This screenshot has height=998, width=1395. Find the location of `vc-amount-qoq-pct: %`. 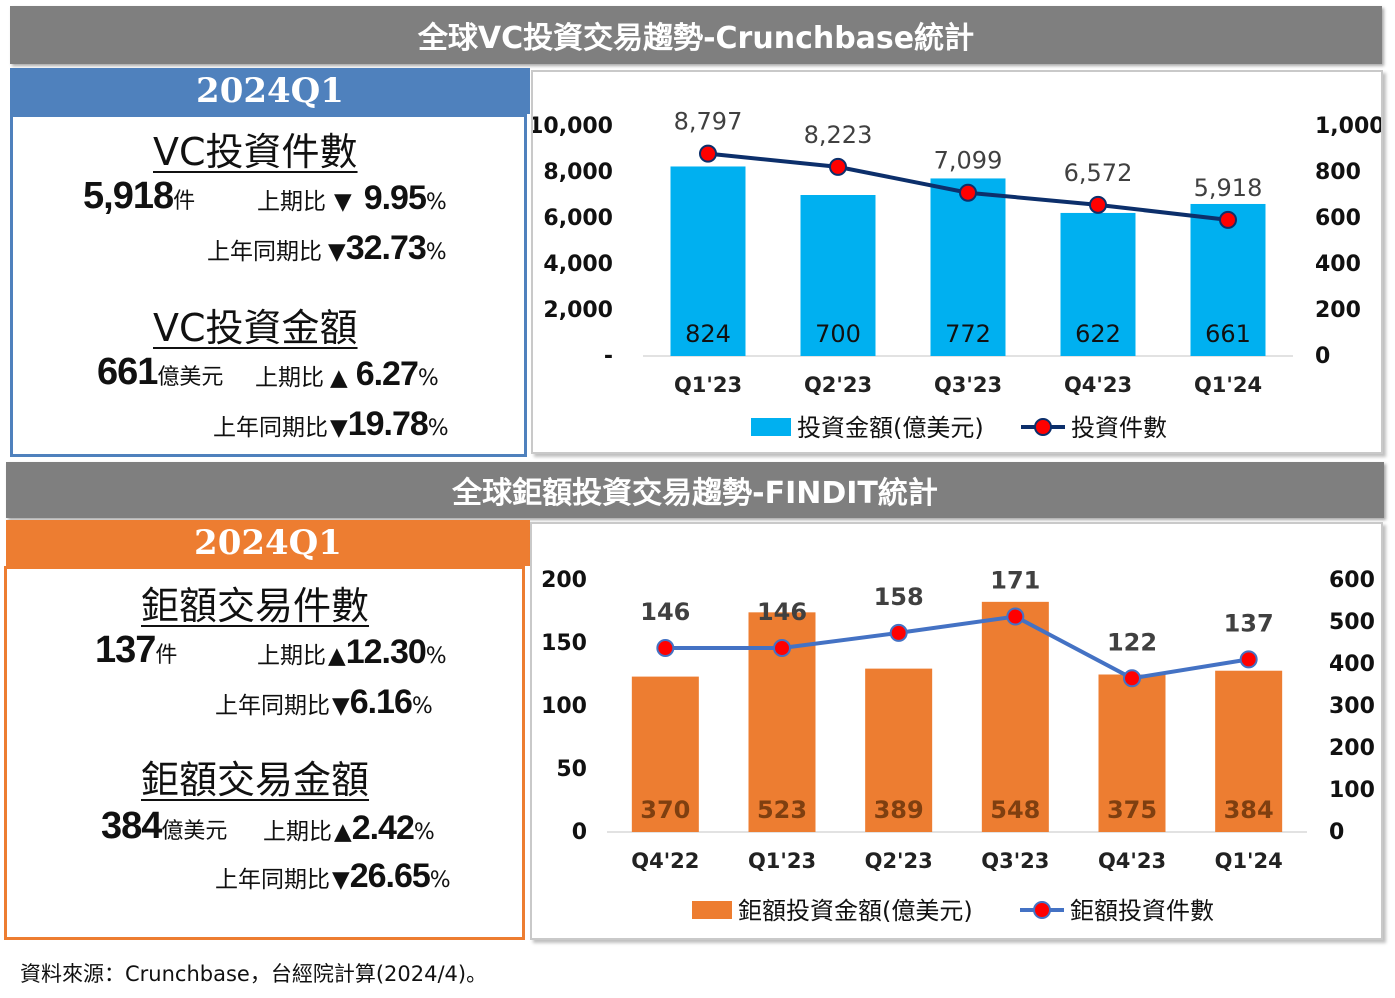

vc-amount-qoq-pct: % is located at coordinates (428, 378).